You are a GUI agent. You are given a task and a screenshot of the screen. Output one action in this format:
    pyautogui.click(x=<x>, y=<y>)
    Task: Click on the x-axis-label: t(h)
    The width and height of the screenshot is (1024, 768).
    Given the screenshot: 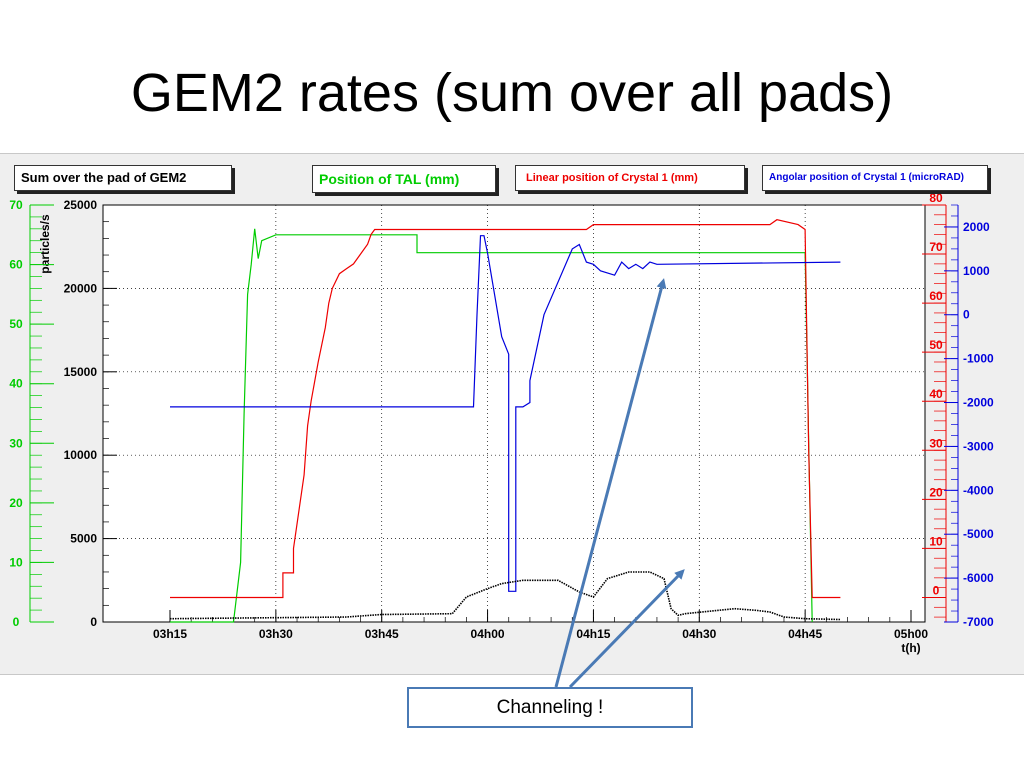 What is the action you would take?
    pyautogui.click(x=910, y=648)
    